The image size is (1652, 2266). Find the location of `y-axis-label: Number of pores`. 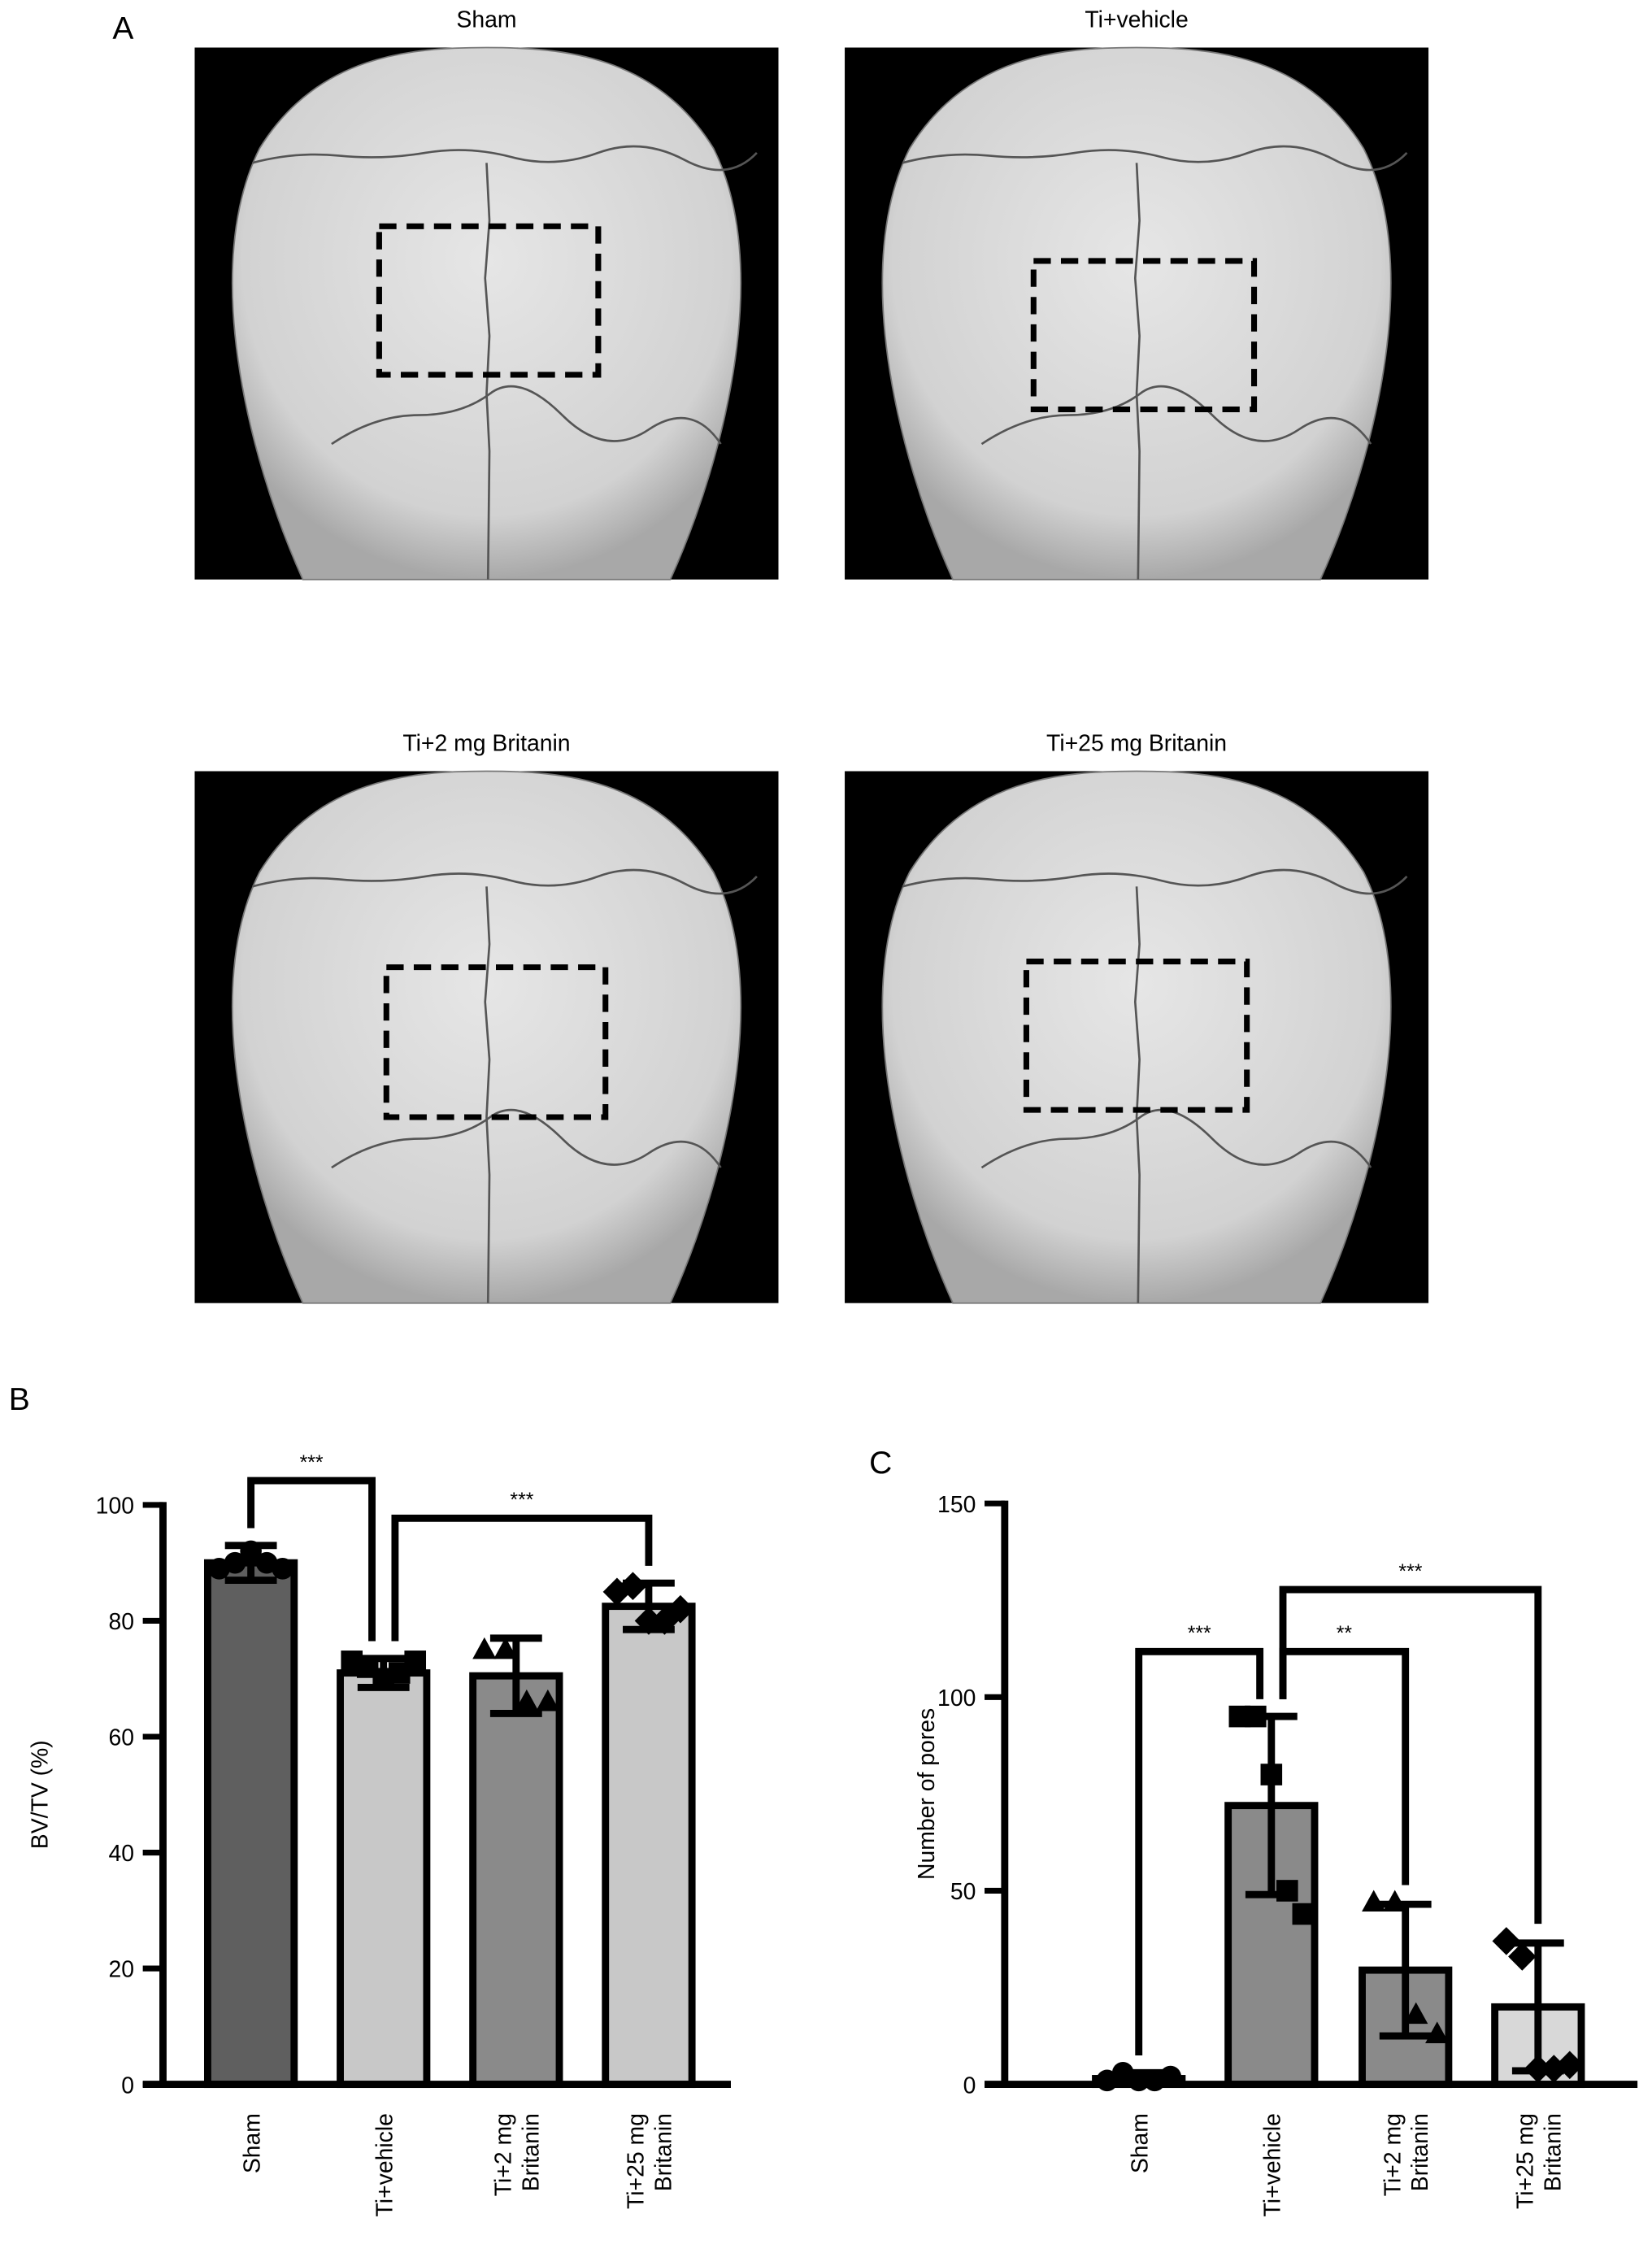

y-axis-label: Number of pores is located at coordinates (927, 1794).